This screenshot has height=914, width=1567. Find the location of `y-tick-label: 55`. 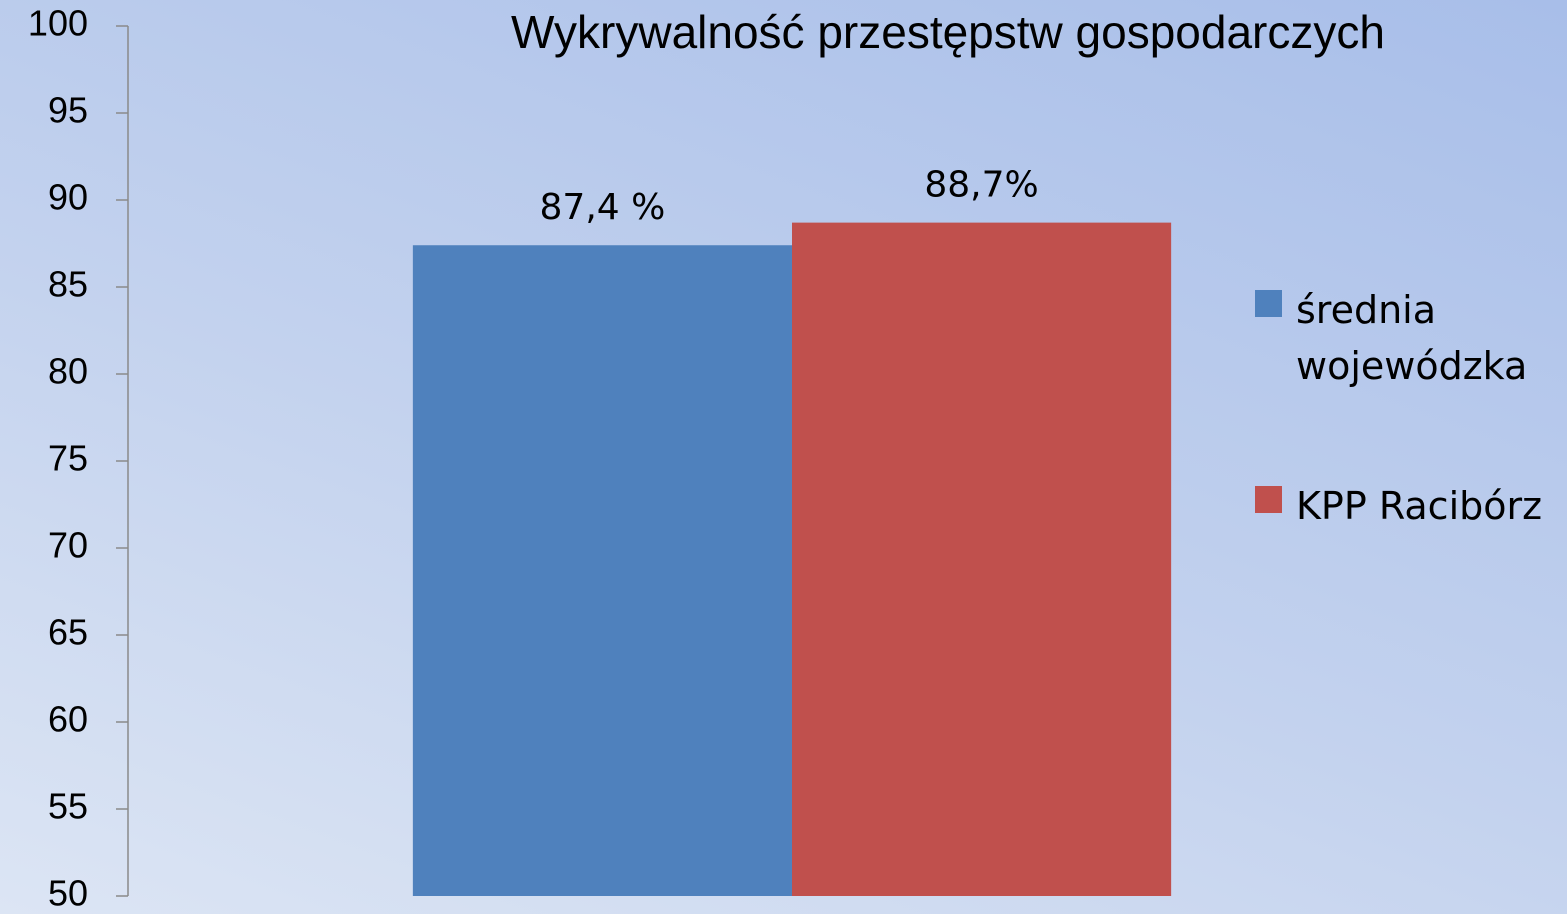

y-tick-label: 55 is located at coordinates (68, 806).